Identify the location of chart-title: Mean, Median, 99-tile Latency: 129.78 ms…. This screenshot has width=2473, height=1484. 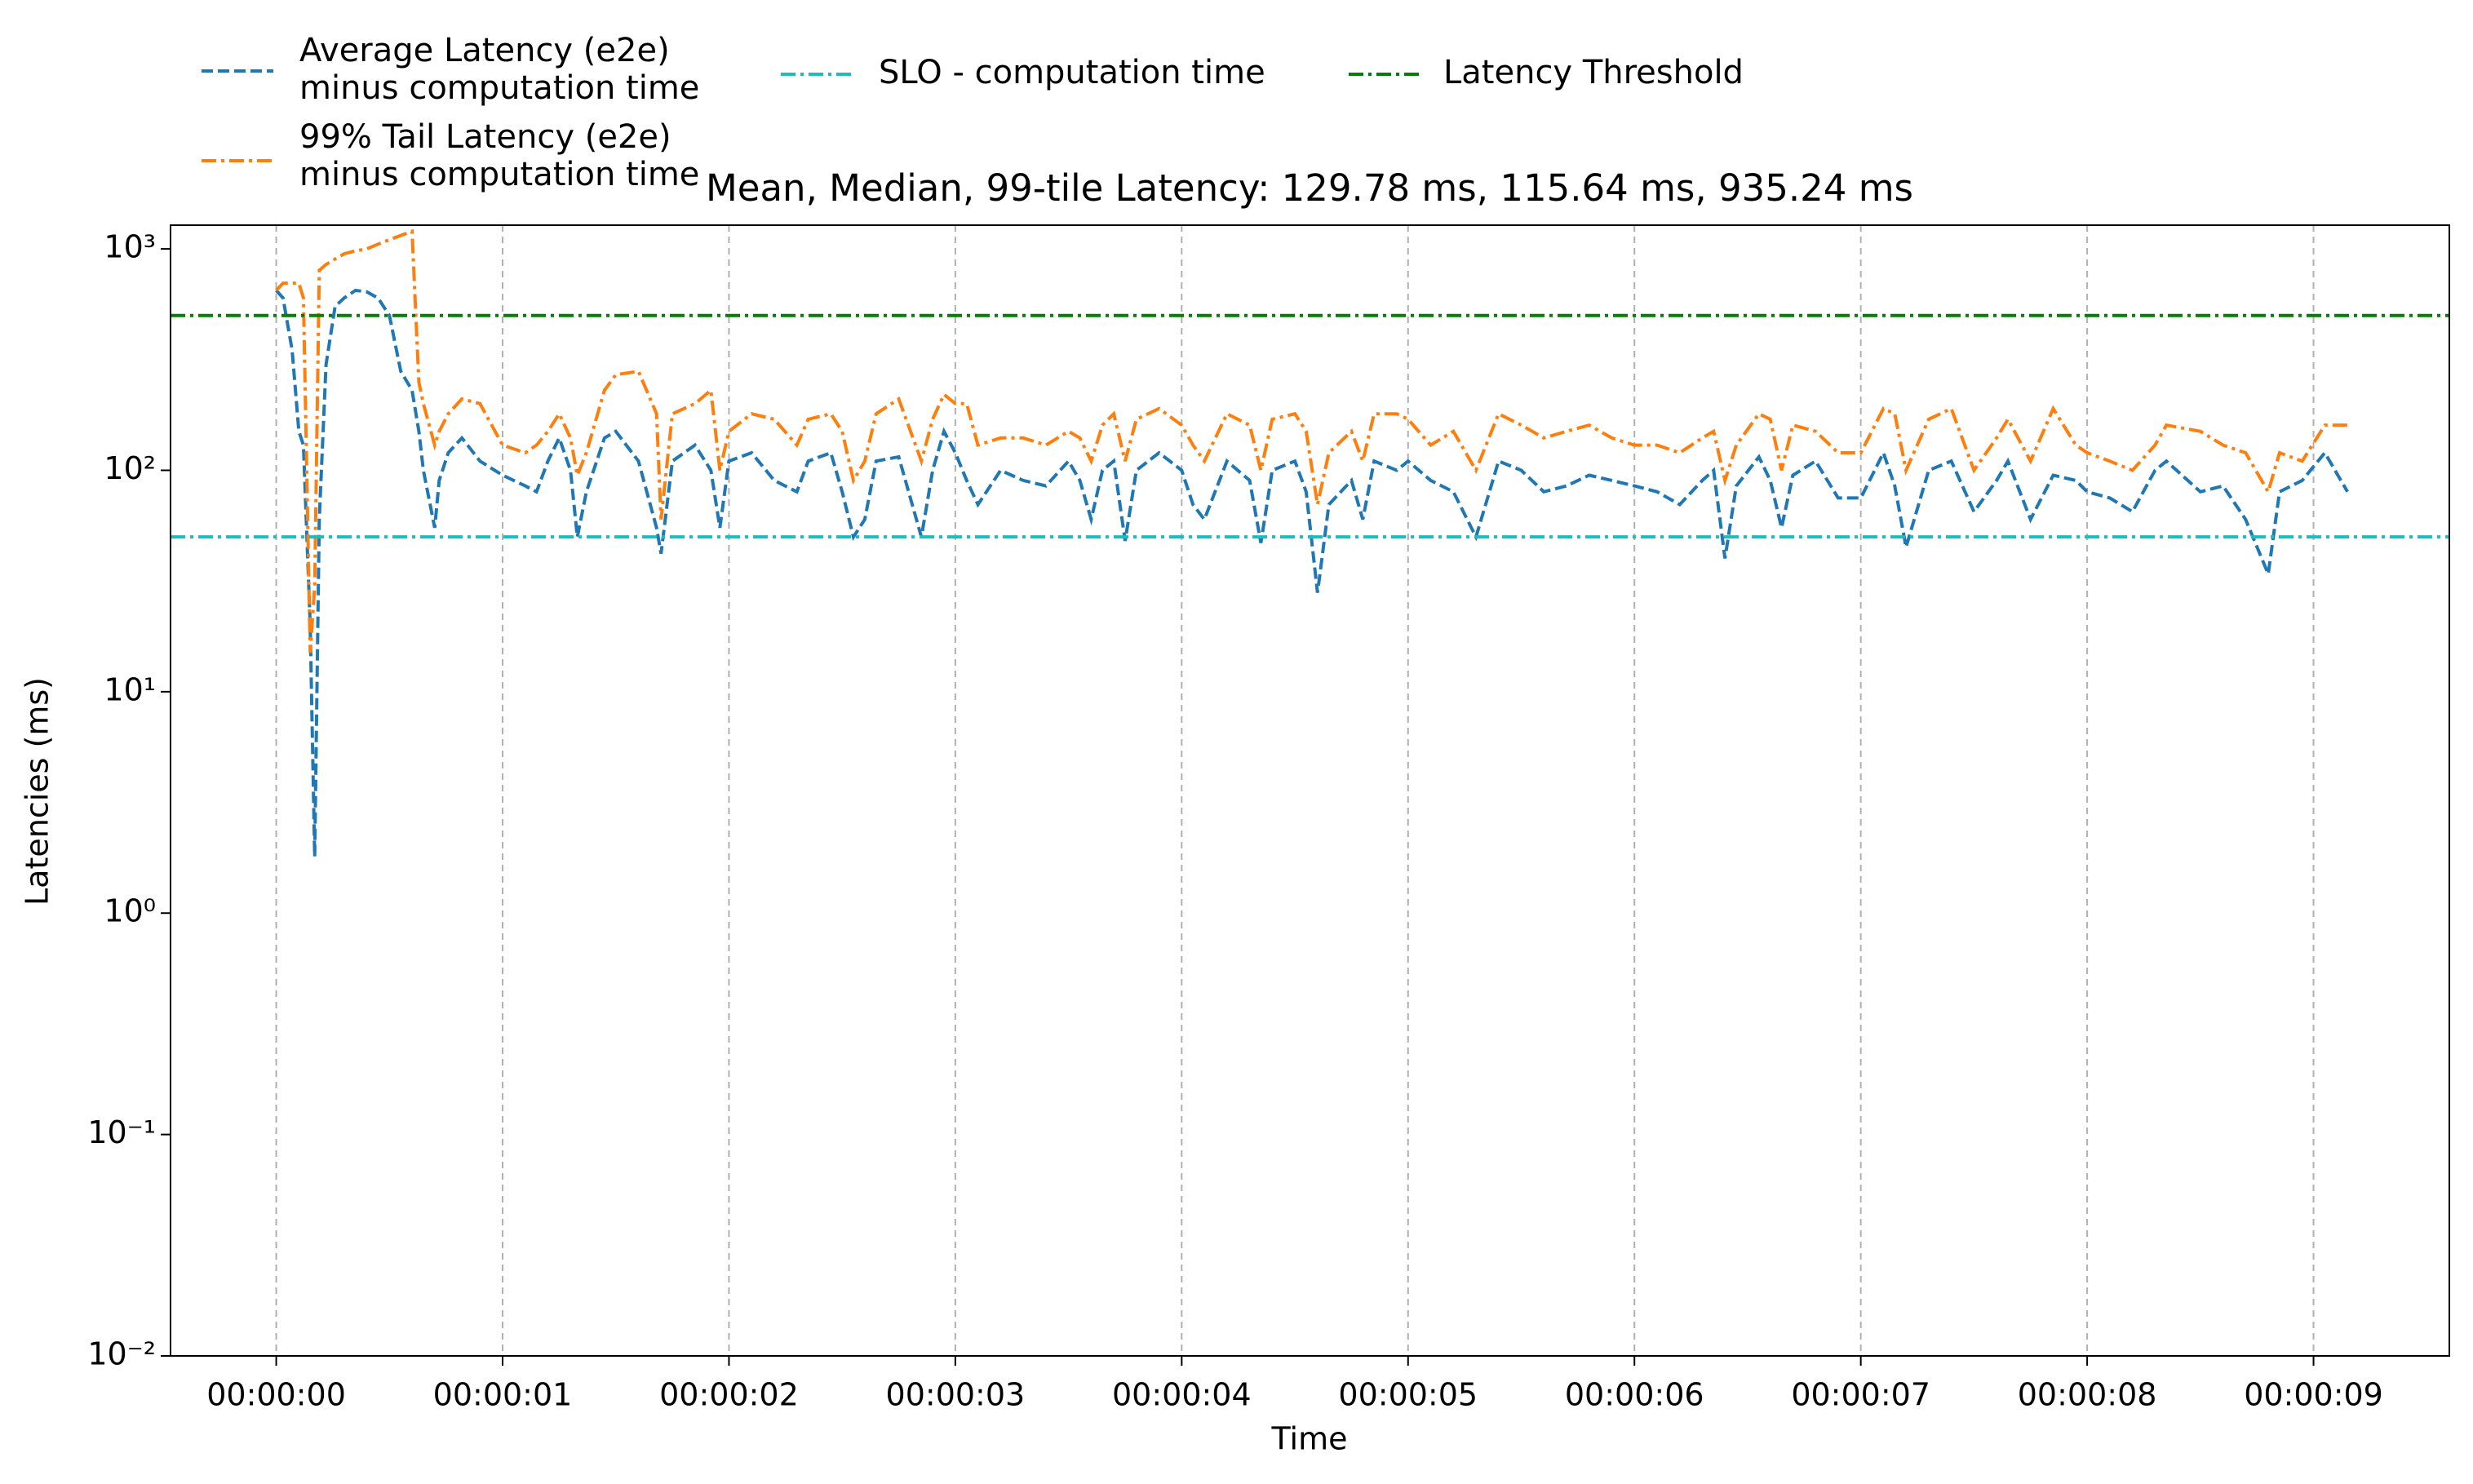
(1309, 188).